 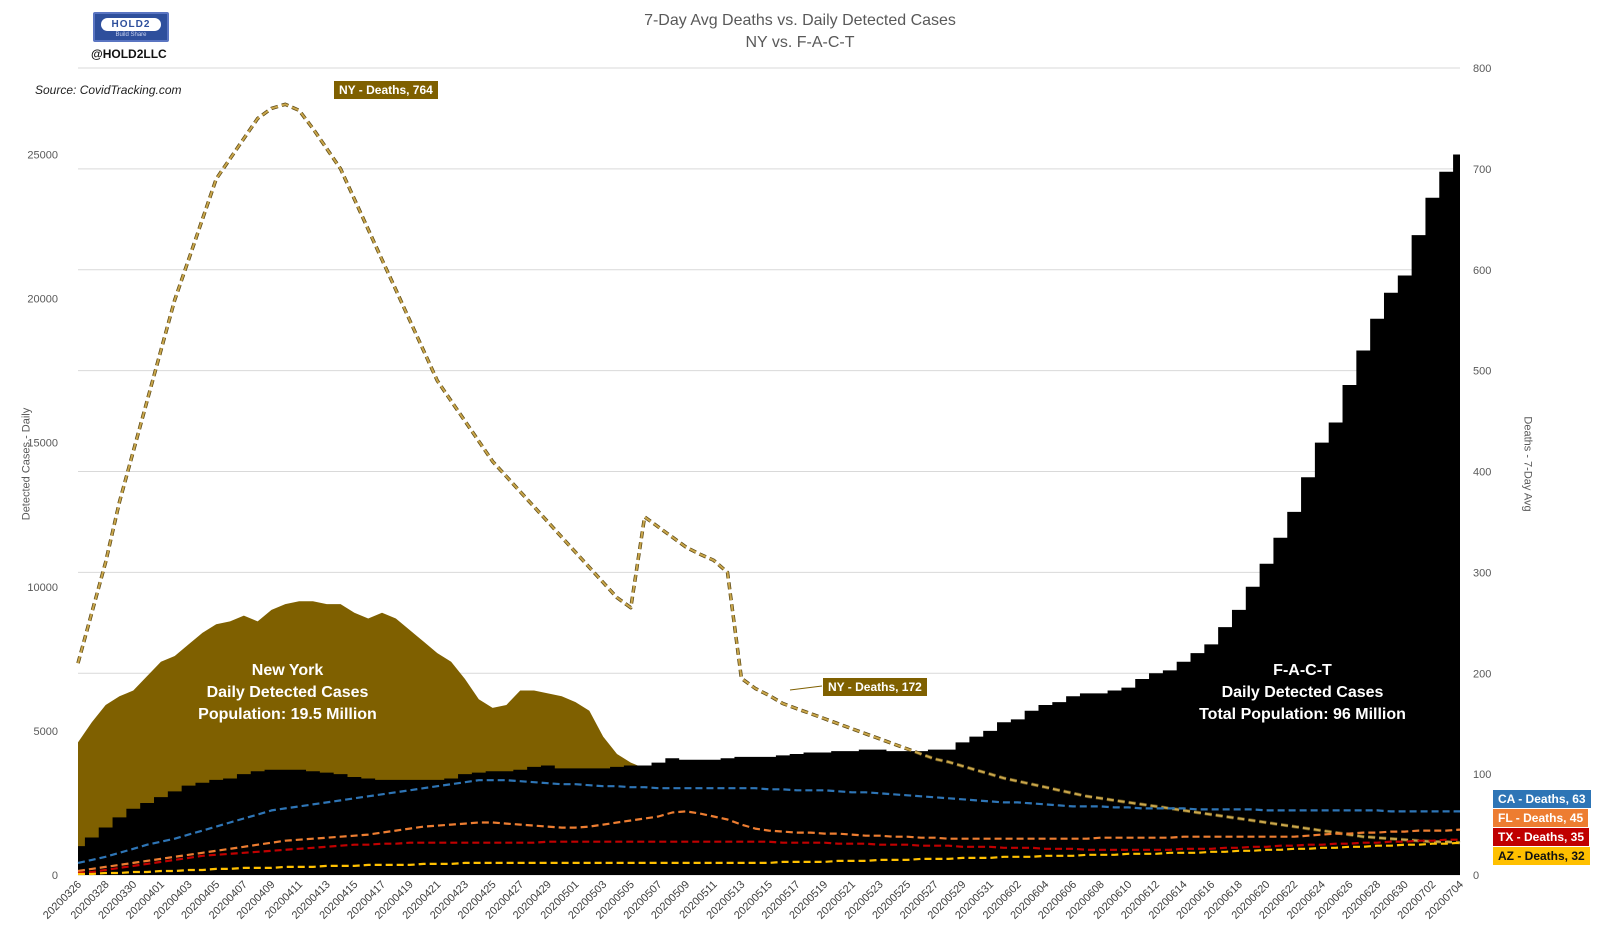 I want to click on ny-area-label-line: Daily Detected Cases, so click(x=287, y=692).